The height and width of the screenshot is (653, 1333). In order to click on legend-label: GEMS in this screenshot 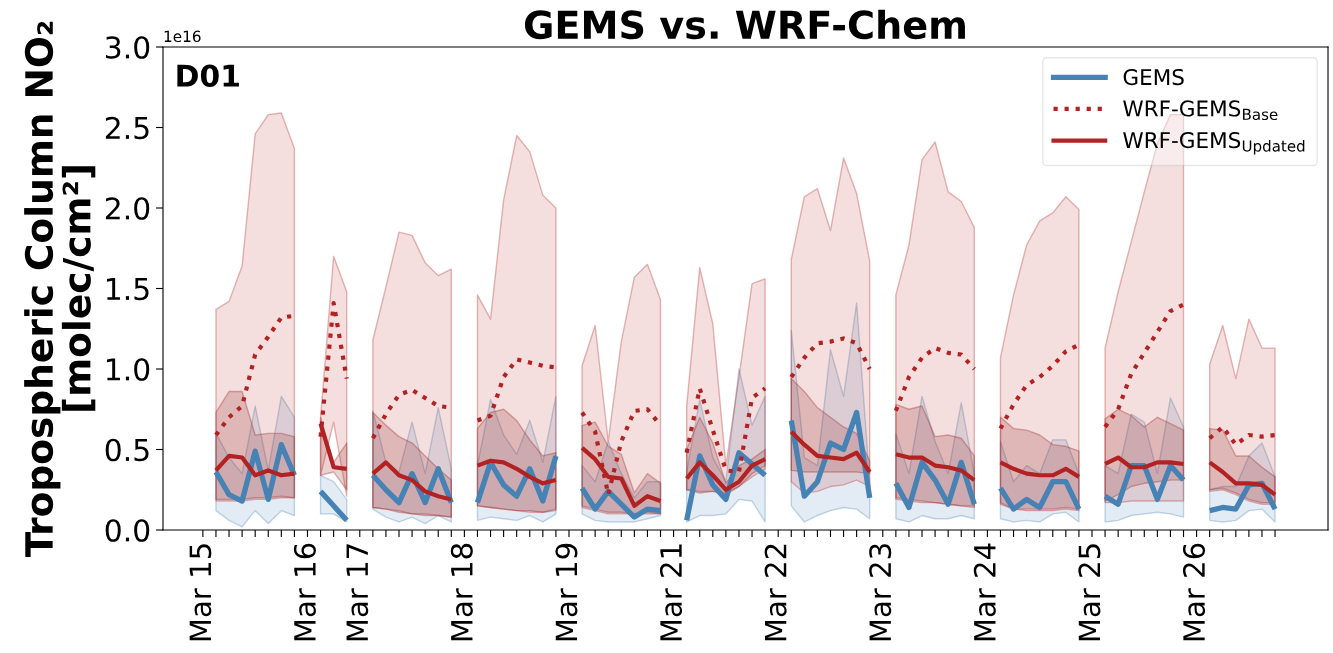, I will do `click(1153, 77)`.